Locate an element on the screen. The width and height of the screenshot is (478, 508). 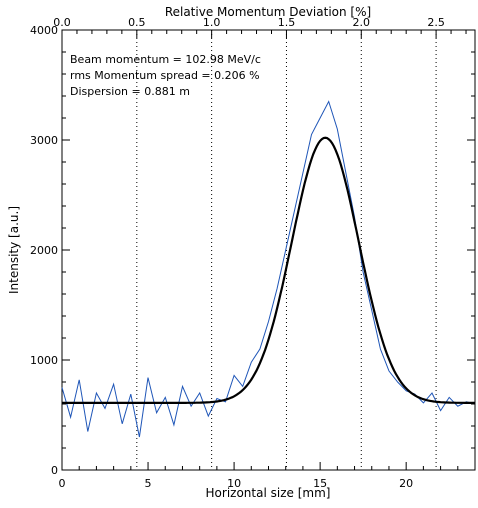
y-tick-label: 3000 is located at coordinates (44, 140).